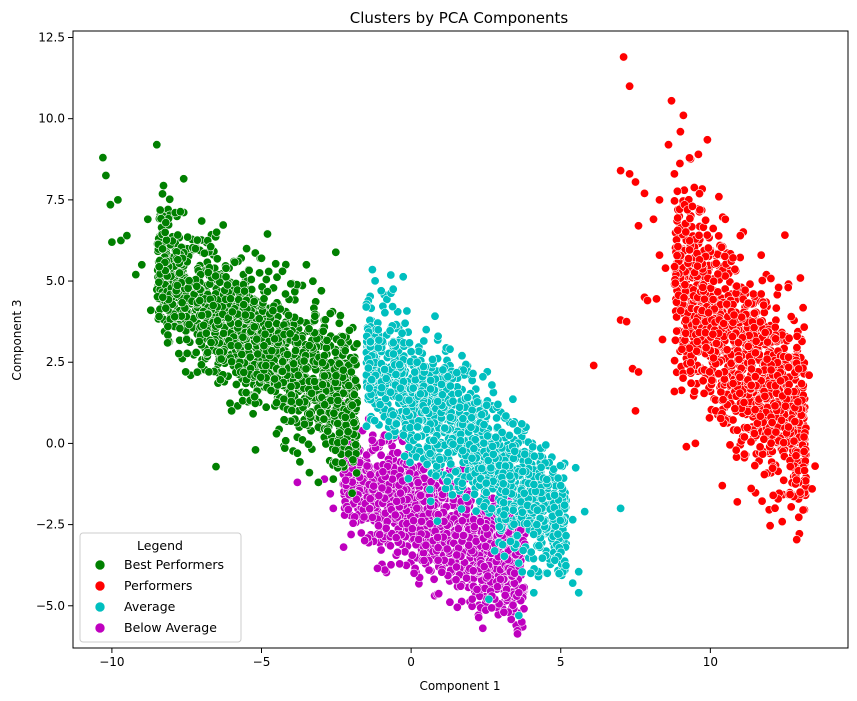 The image size is (857, 701). What do you see at coordinates (459, 18) in the screenshot?
I see `chart-title: Clusters by PCA Components` at bounding box center [459, 18].